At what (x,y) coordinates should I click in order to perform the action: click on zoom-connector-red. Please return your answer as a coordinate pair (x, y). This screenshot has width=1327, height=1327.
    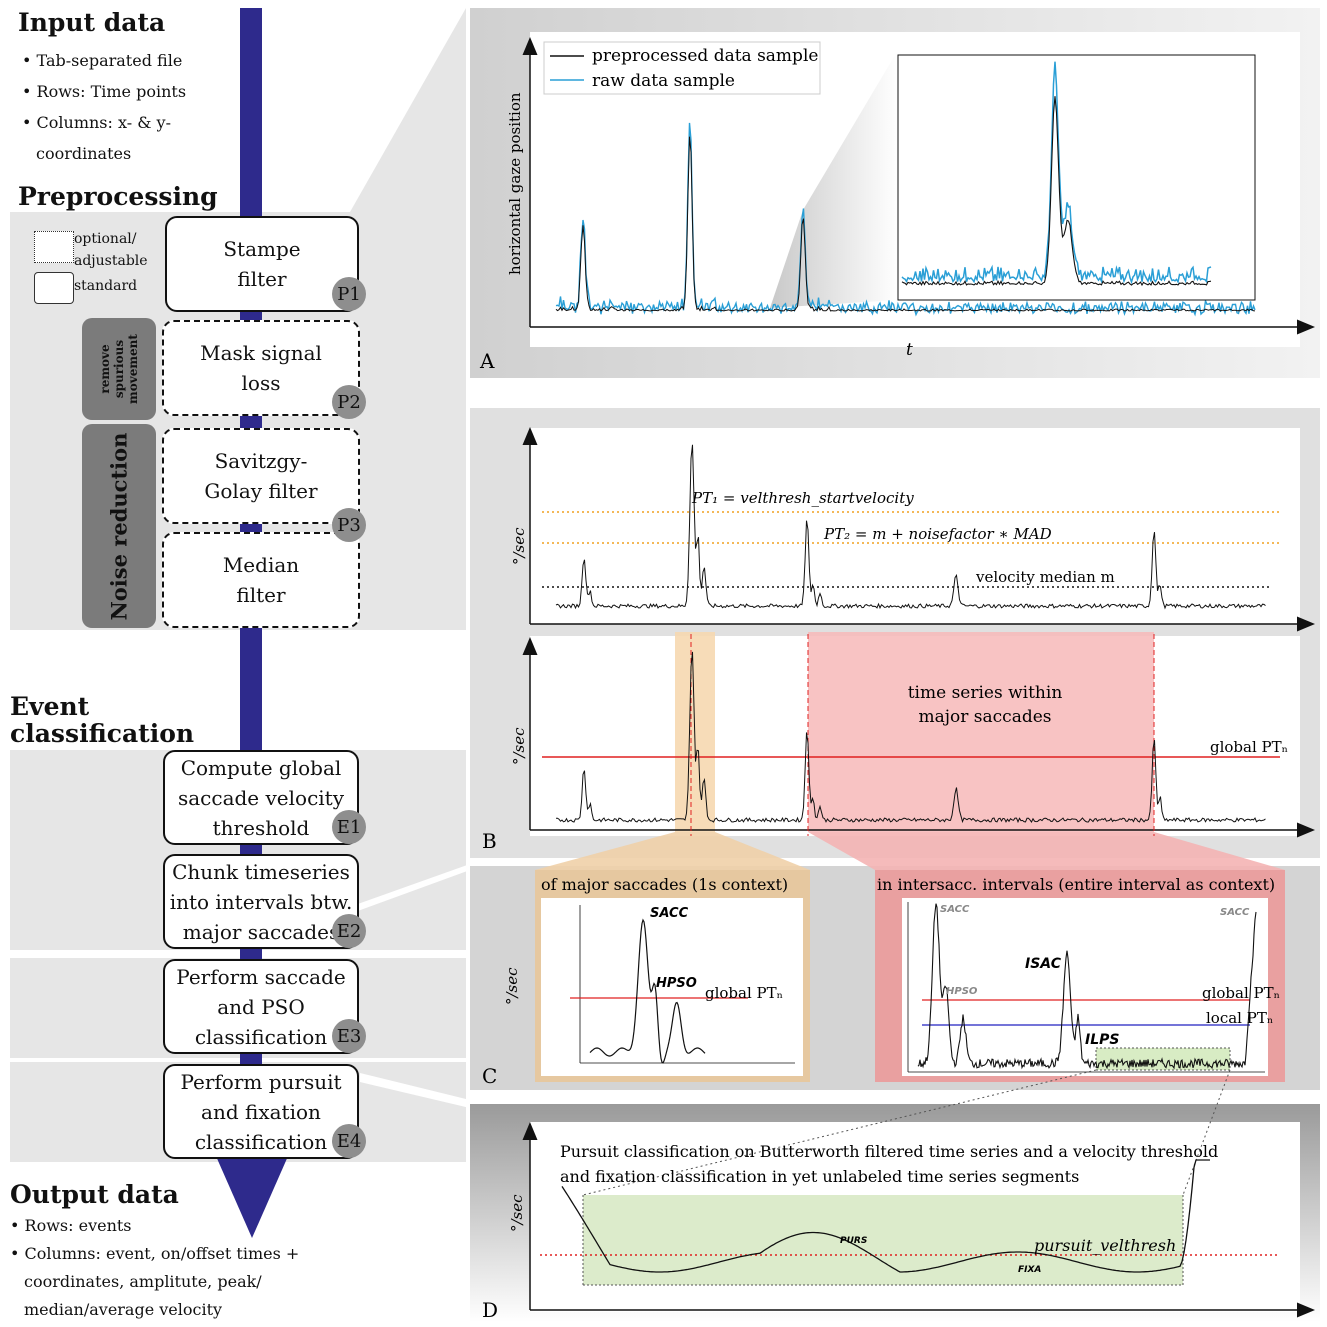
    Looking at the image, I should click on (1046, 851).